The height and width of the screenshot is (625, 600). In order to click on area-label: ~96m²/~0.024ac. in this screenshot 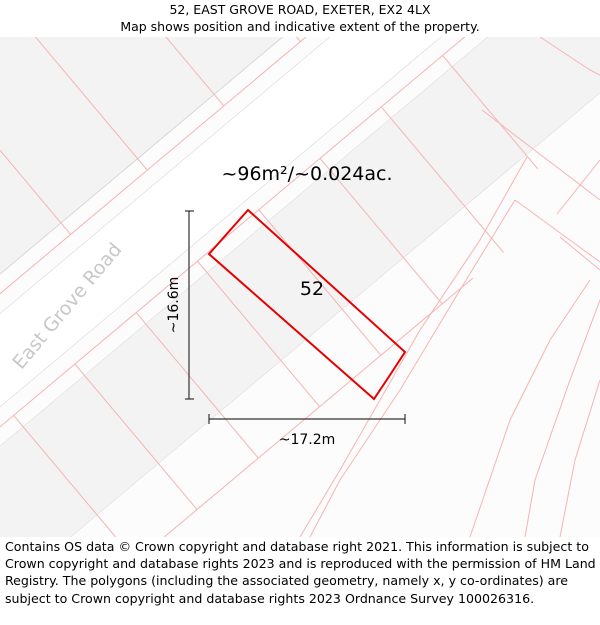, I will do `click(306, 174)`.